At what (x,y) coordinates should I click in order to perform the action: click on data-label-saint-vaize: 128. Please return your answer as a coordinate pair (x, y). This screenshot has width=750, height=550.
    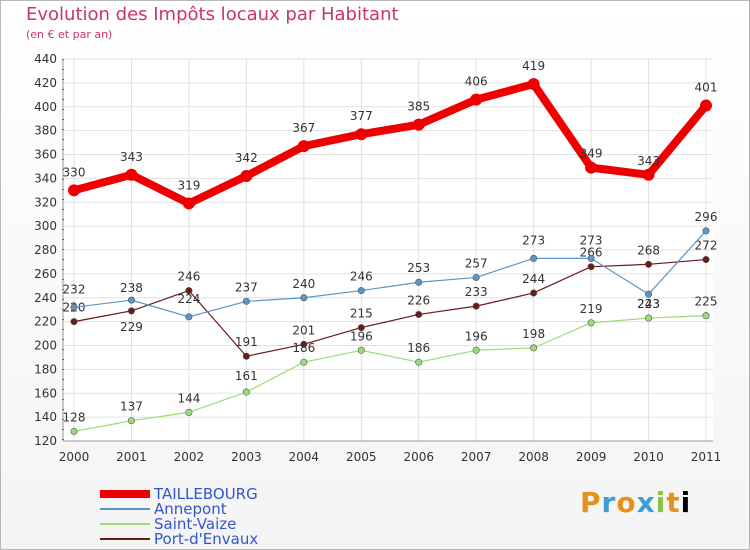
    Looking at the image, I should click on (74, 417).